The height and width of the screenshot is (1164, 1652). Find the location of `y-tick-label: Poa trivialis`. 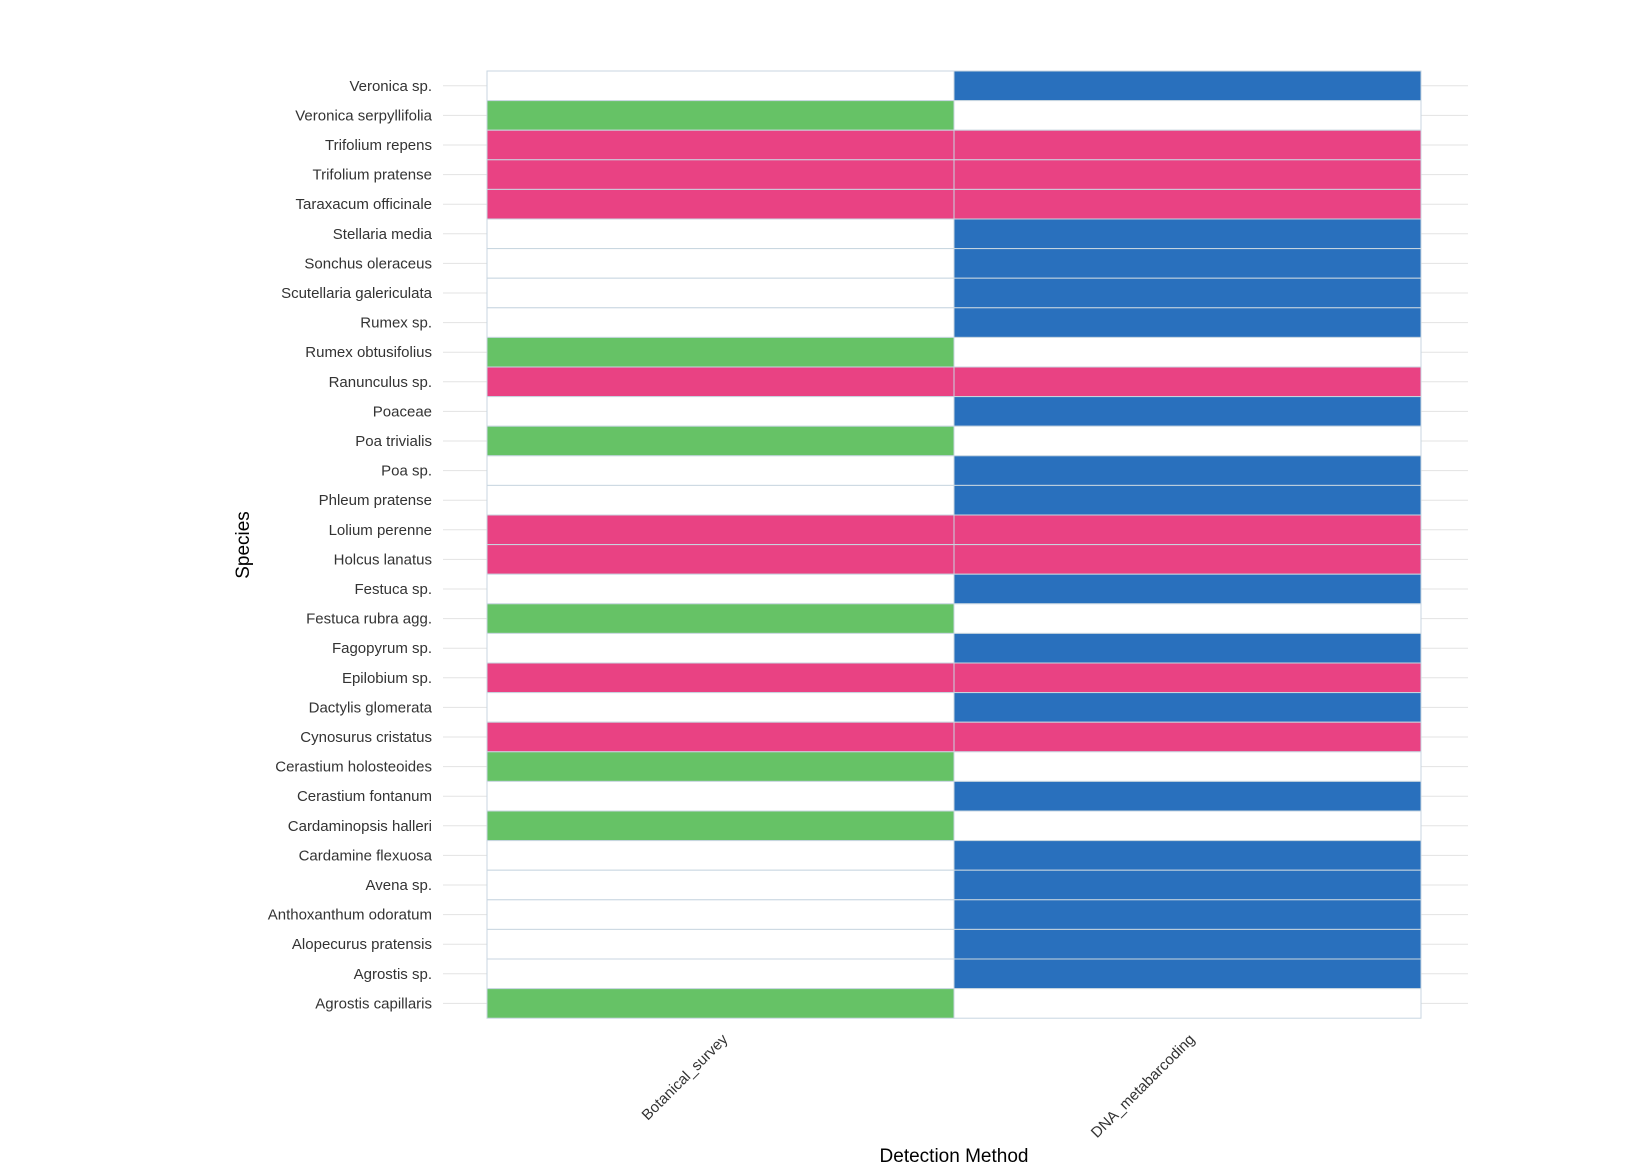

y-tick-label: Poa trivialis is located at coordinates (393, 441).